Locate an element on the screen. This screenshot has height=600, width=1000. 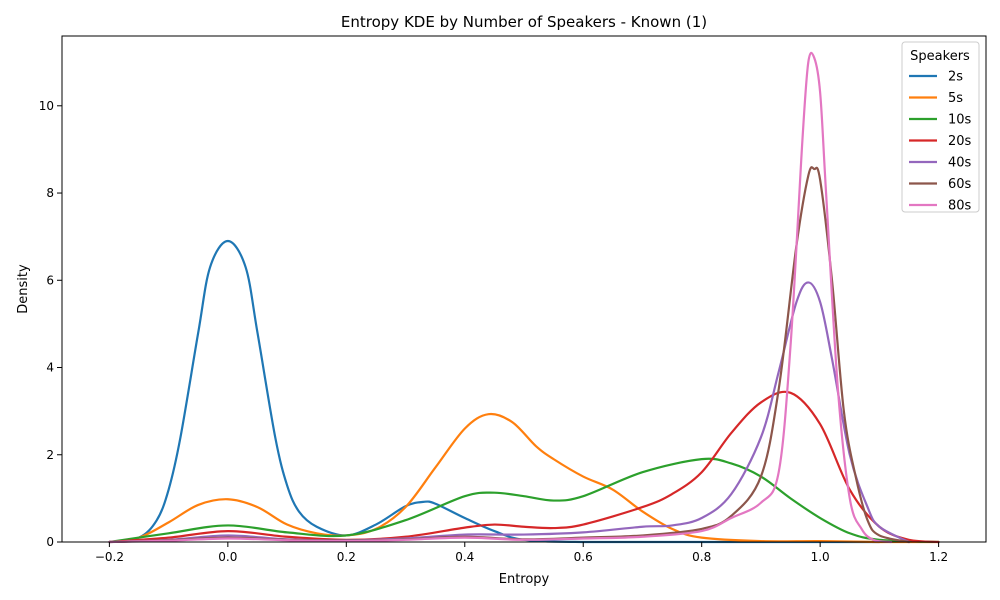
y-tick-label: 8 is located at coordinates (50, 193).